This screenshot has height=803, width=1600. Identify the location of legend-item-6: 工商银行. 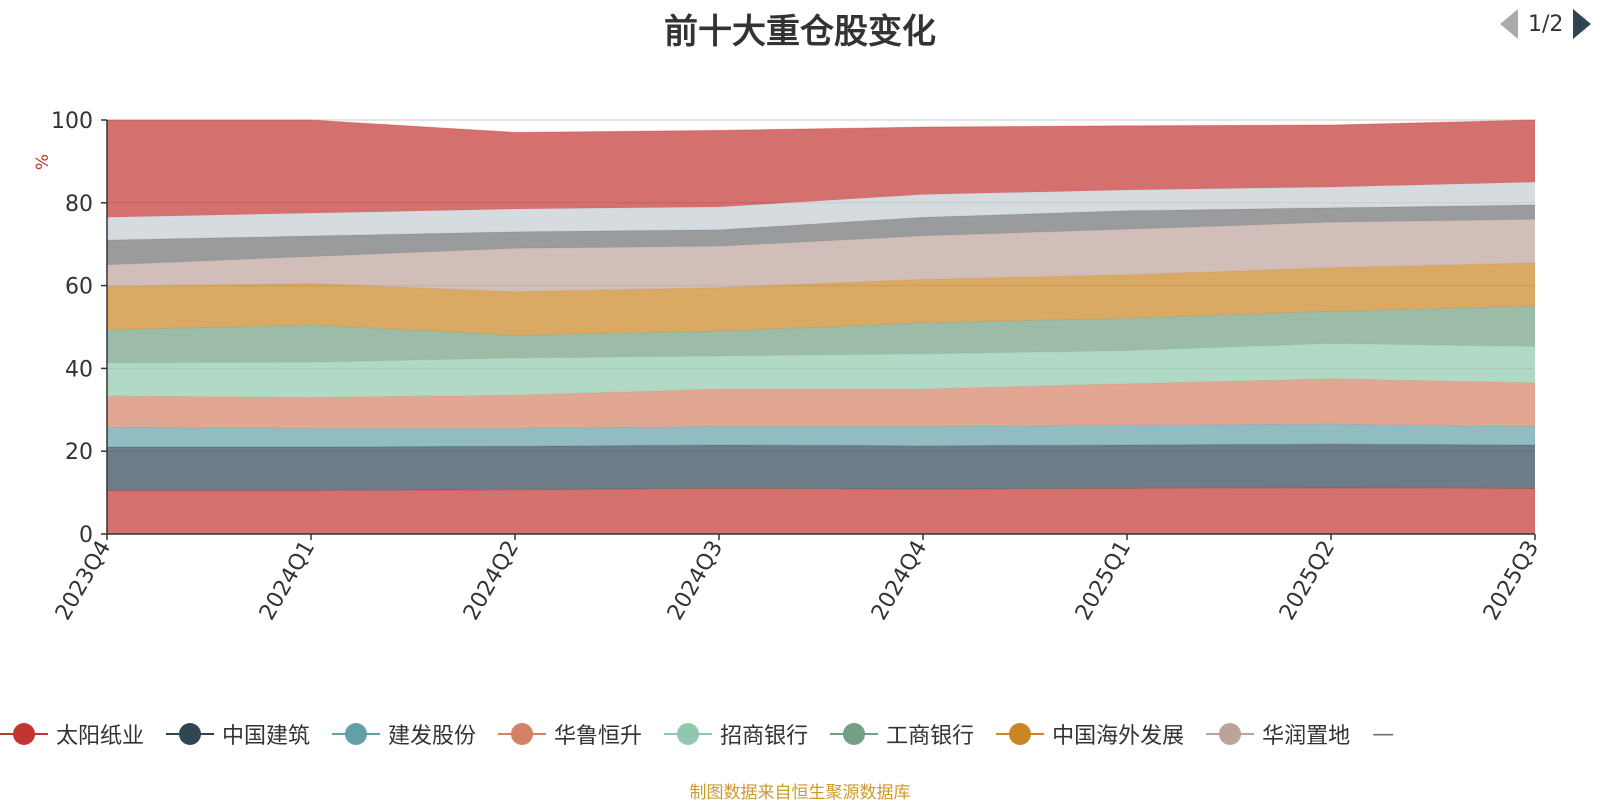
(902, 734).